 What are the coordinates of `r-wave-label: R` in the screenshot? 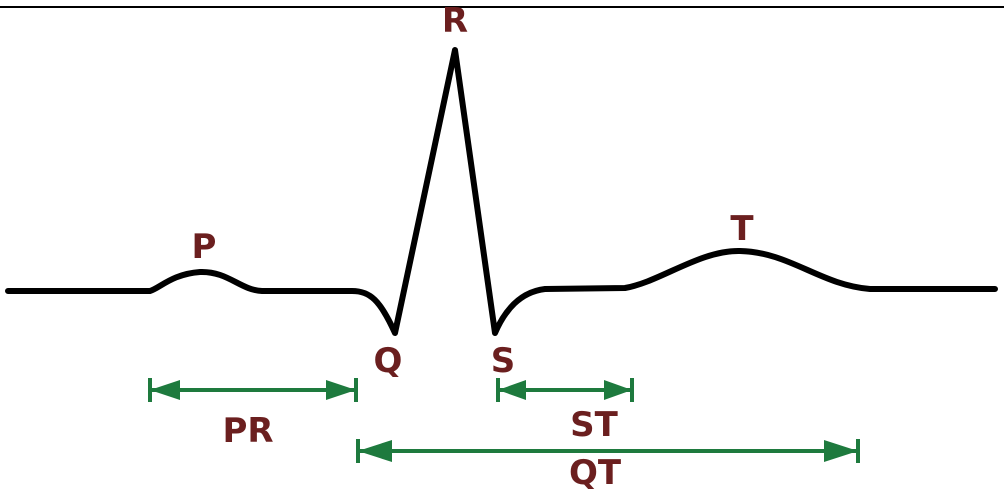 It's located at (455, 21).